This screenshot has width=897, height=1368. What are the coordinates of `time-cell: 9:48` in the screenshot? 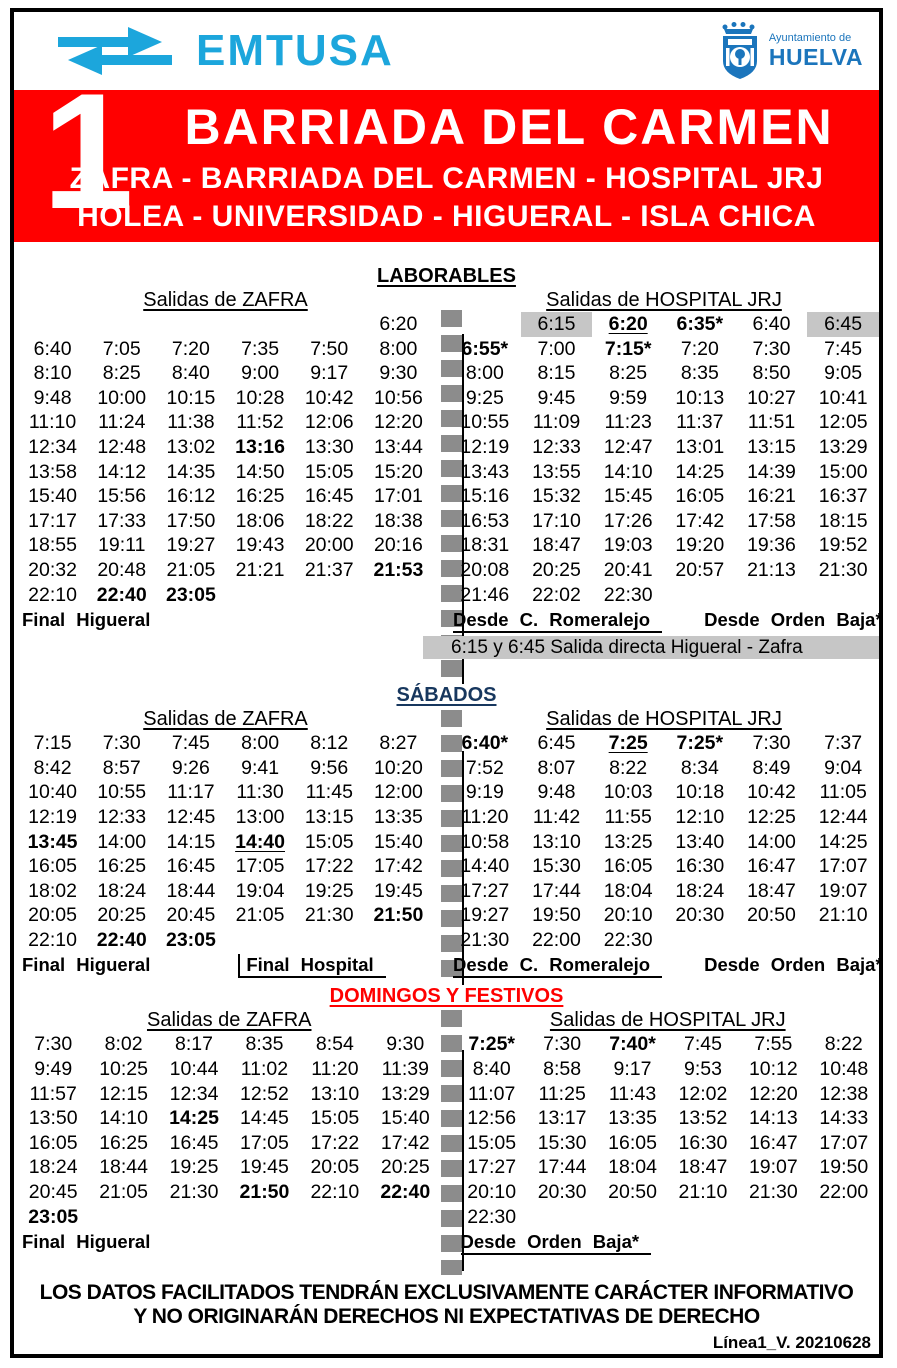 It's located at (556, 792).